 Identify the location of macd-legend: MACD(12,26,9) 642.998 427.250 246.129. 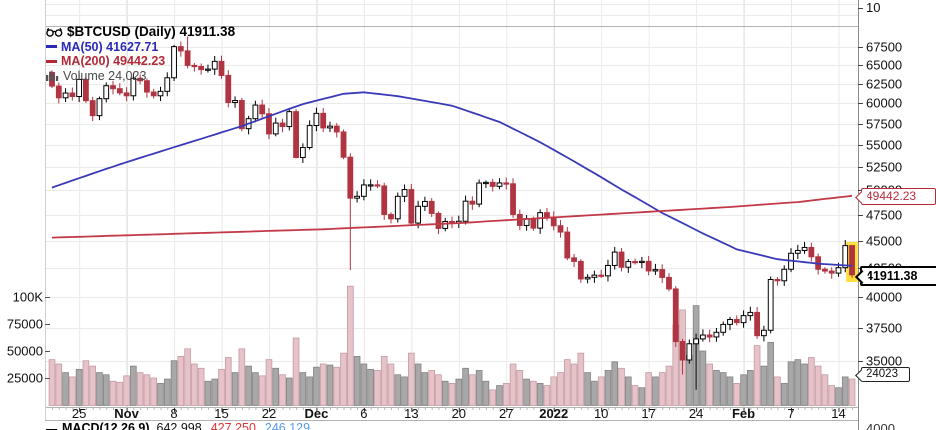
(178, 425).